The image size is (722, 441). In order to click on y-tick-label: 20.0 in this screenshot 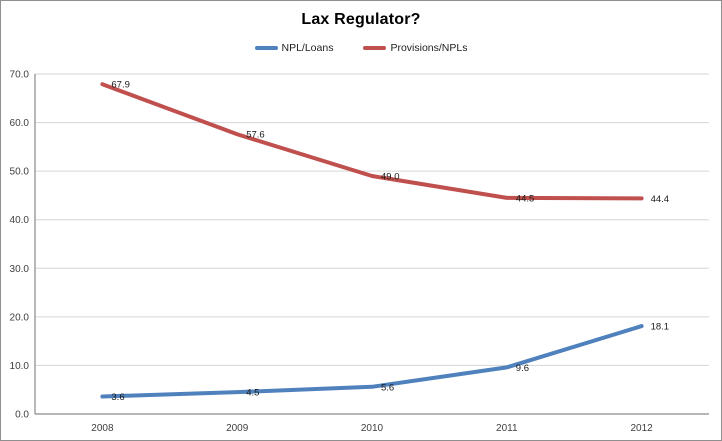, I will do `click(20, 317)`.